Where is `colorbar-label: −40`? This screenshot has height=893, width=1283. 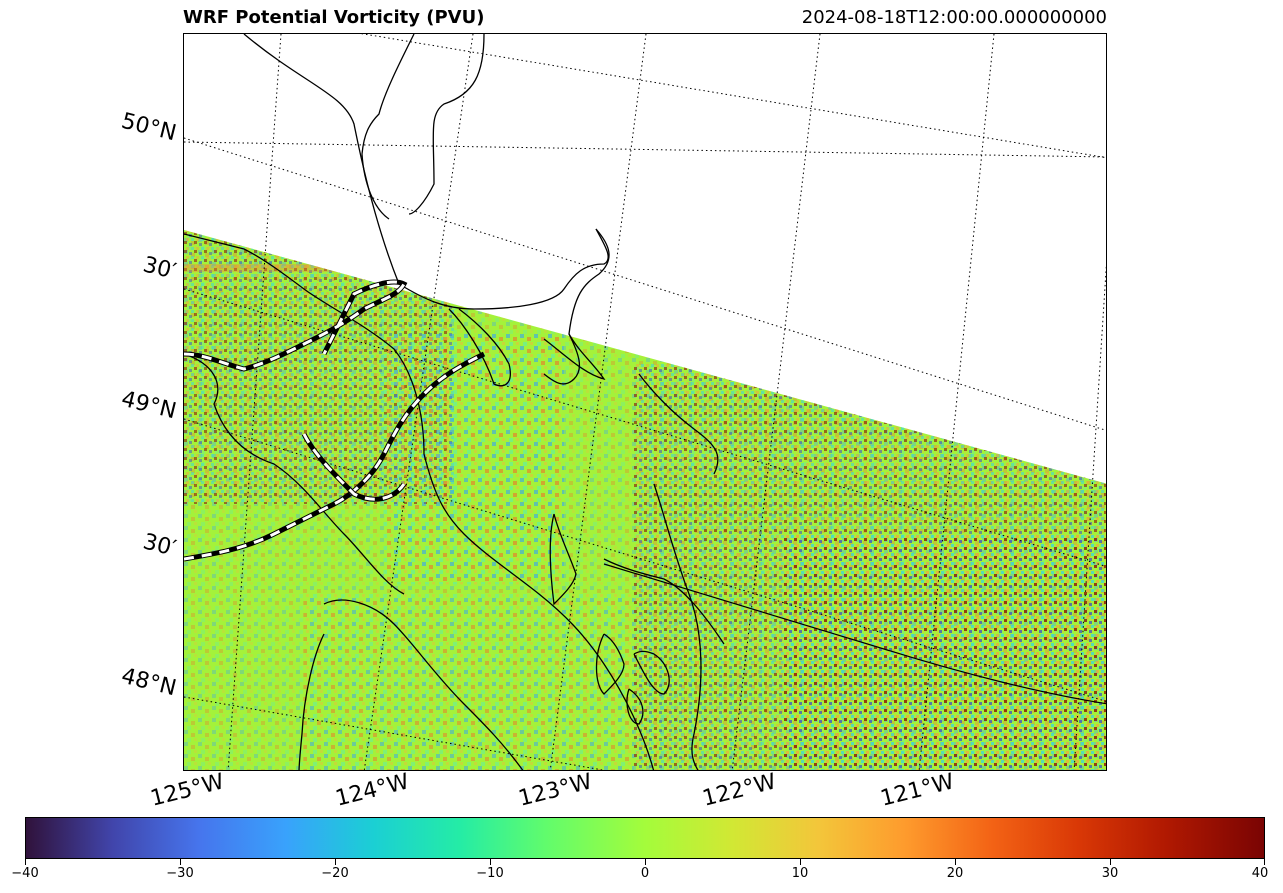
colorbar-label: −40 is located at coordinates (25, 873).